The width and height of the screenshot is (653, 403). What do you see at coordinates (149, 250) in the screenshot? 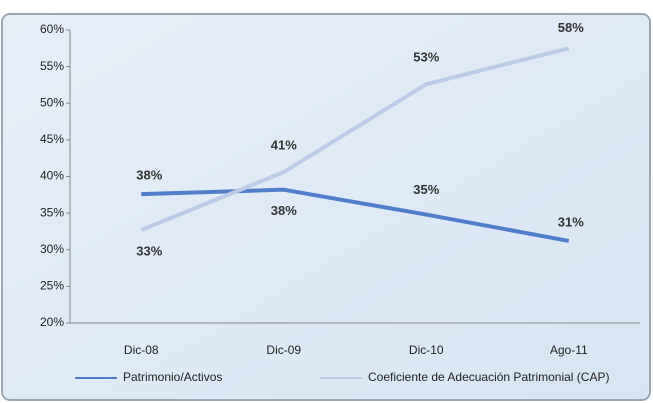
I see `data-label: 33%` at bounding box center [149, 250].